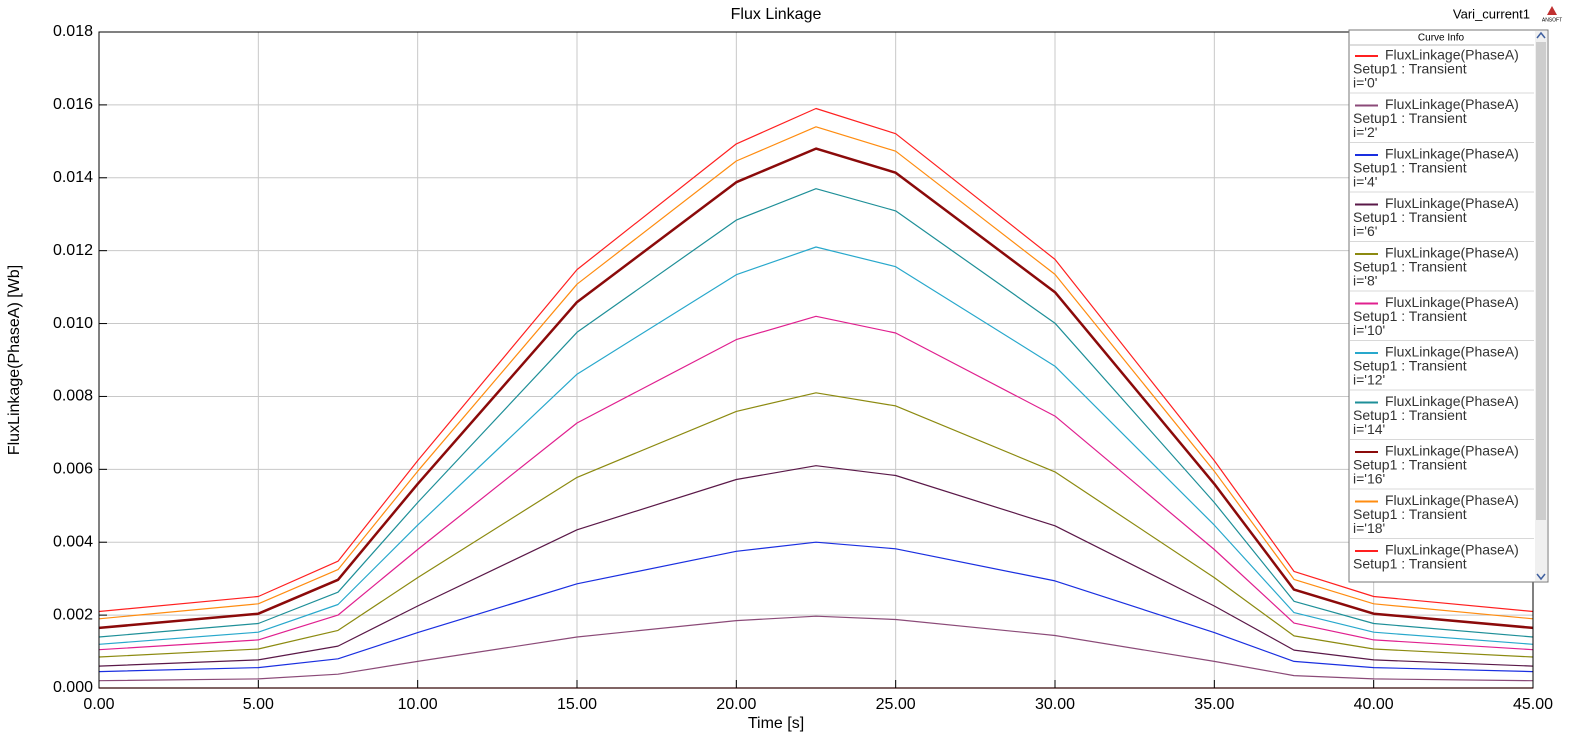 The height and width of the screenshot is (743, 1581). What do you see at coordinates (1365, 132) in the screenshot?
I see `legend-param: i='2'` at bounding box center [1365, 132].